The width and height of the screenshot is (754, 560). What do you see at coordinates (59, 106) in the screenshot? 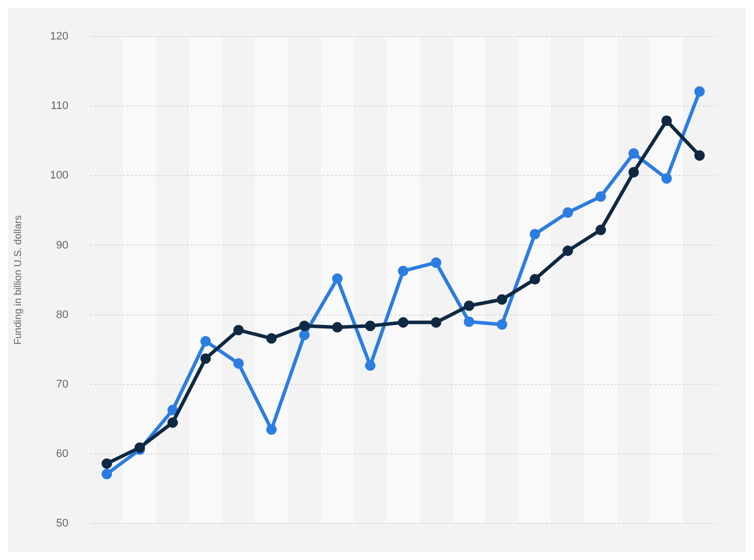
I see `y-tick-label: 110` at bounding box center [59, 106].